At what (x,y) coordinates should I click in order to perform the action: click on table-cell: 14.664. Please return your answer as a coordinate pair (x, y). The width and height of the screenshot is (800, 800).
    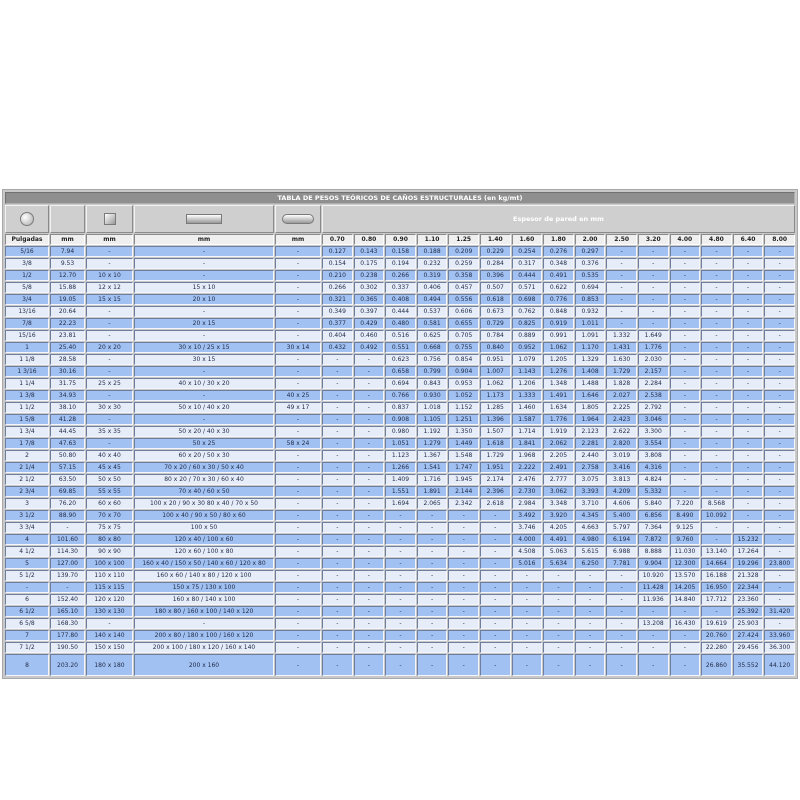
    Looking at the image, I should click on (716, 563).